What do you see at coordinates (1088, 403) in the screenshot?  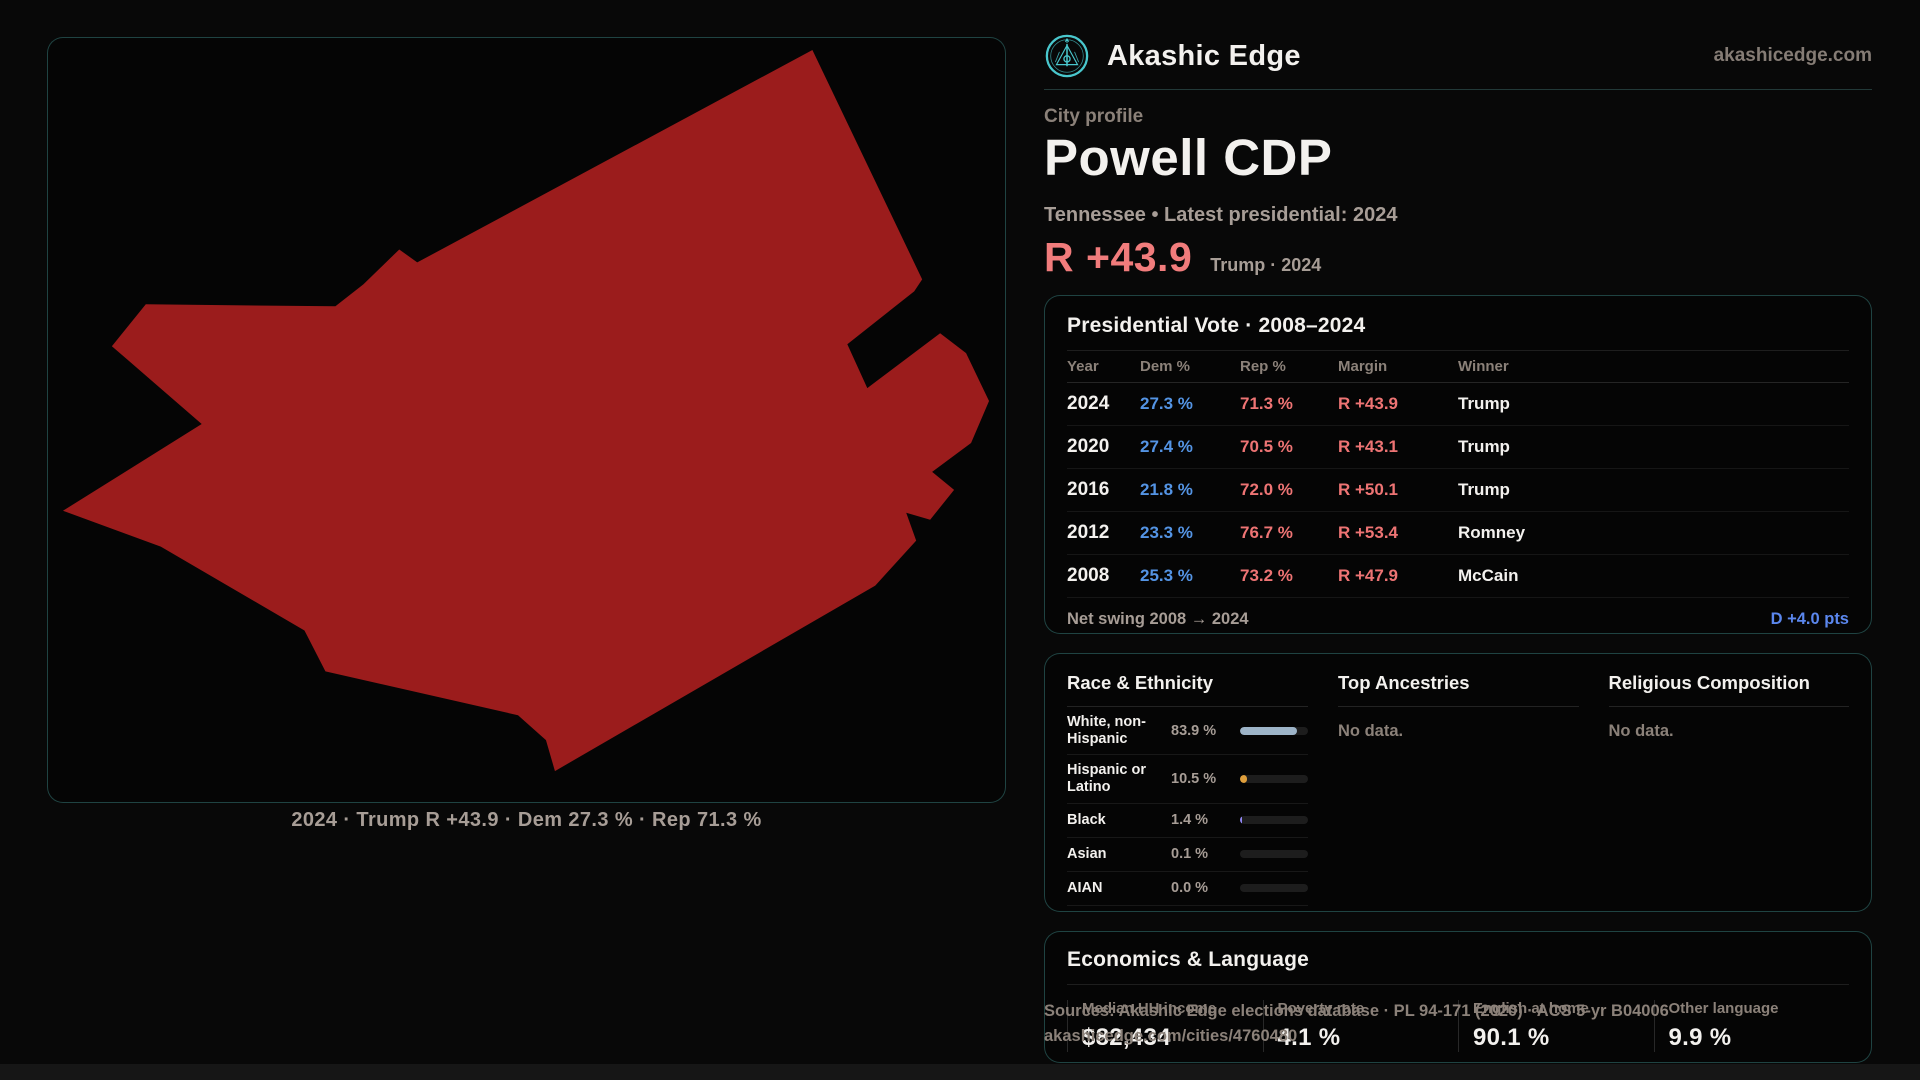 I see `cell-year: 2024` at bounding box center [1088, 403].